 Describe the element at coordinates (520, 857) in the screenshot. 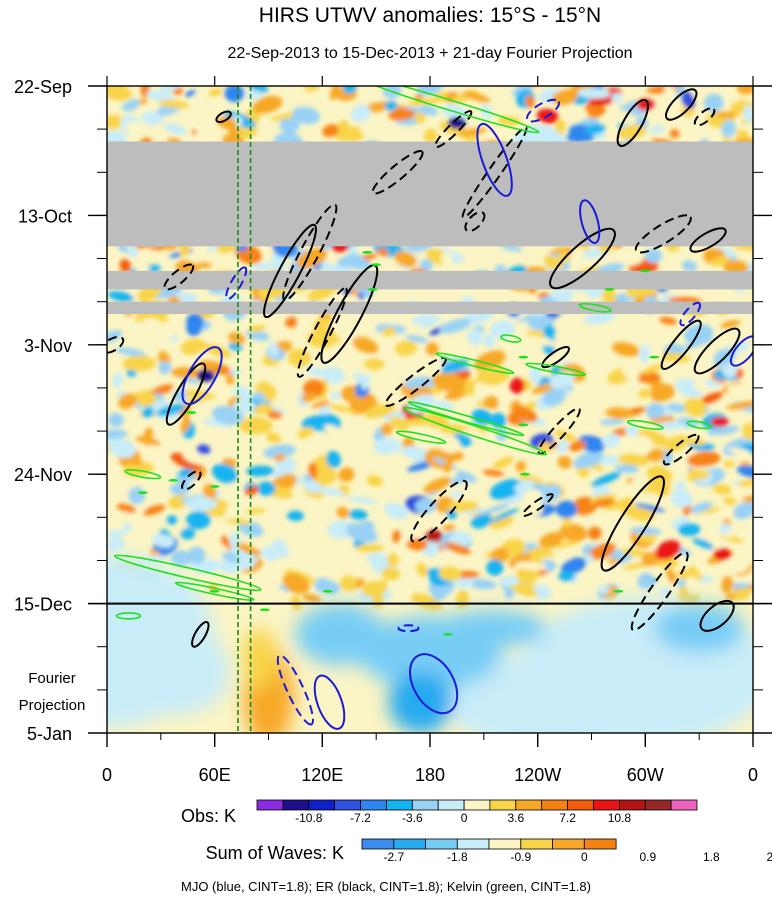

I see `colorbar-tick-label: -0.9` at that location.